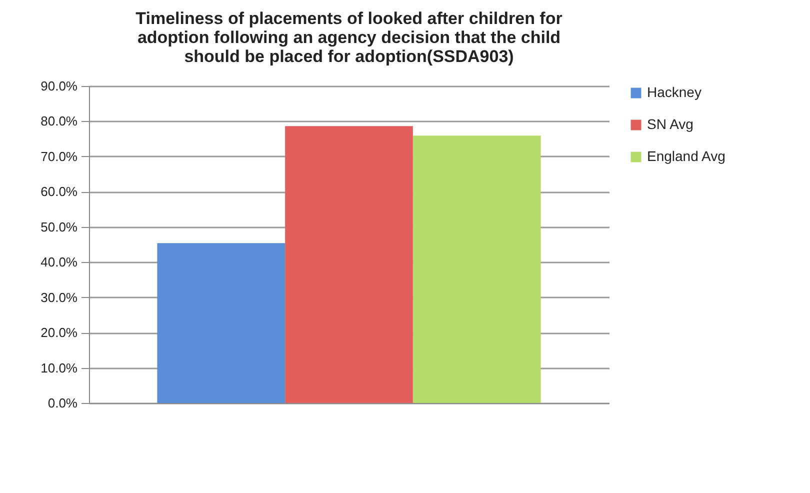 The height and width of the screenshot is (493, 810). Describe the element at coordinates (59, 297) in the screenshot. I see `y-tick-label: 30.0%` at that location.